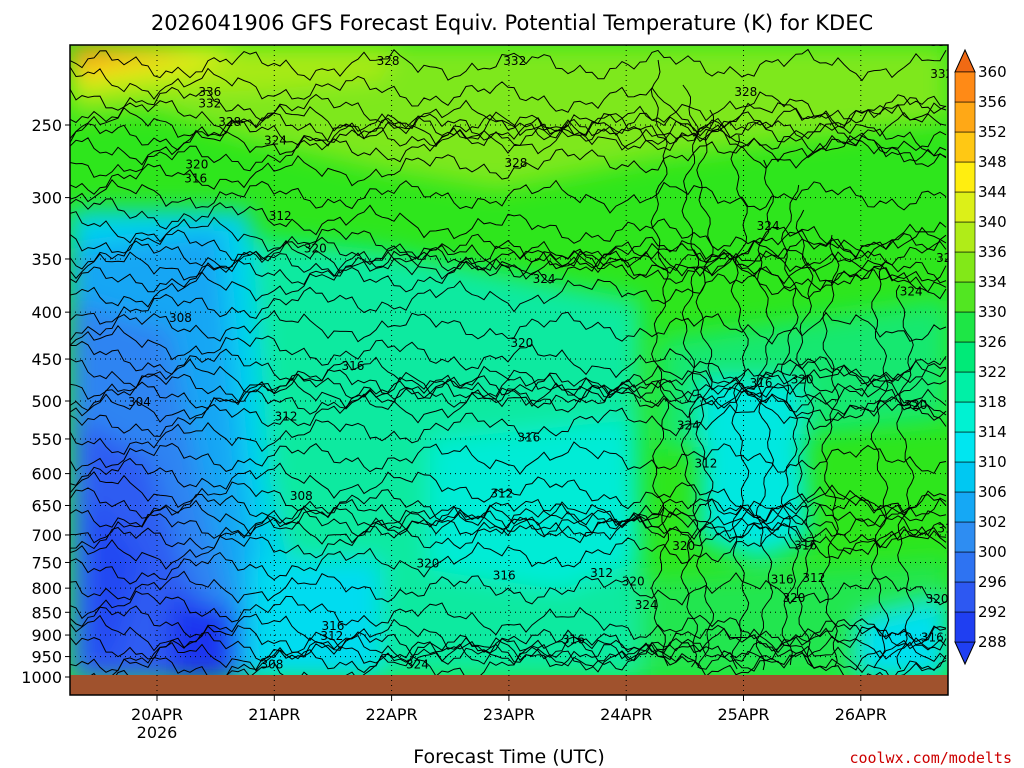  What do you see at coordinates (992, 462) in the screenshot?
I see `colorbar-label: 310` at bounding box center [992, 462].